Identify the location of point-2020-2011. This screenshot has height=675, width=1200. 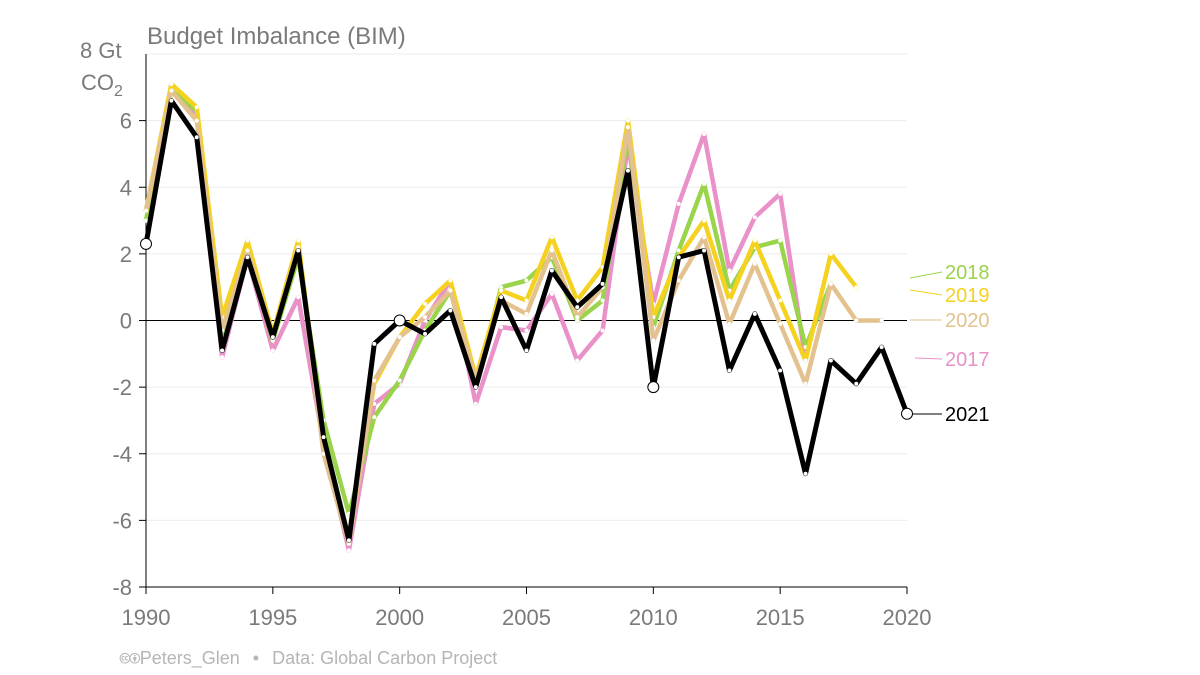
(678, 280).